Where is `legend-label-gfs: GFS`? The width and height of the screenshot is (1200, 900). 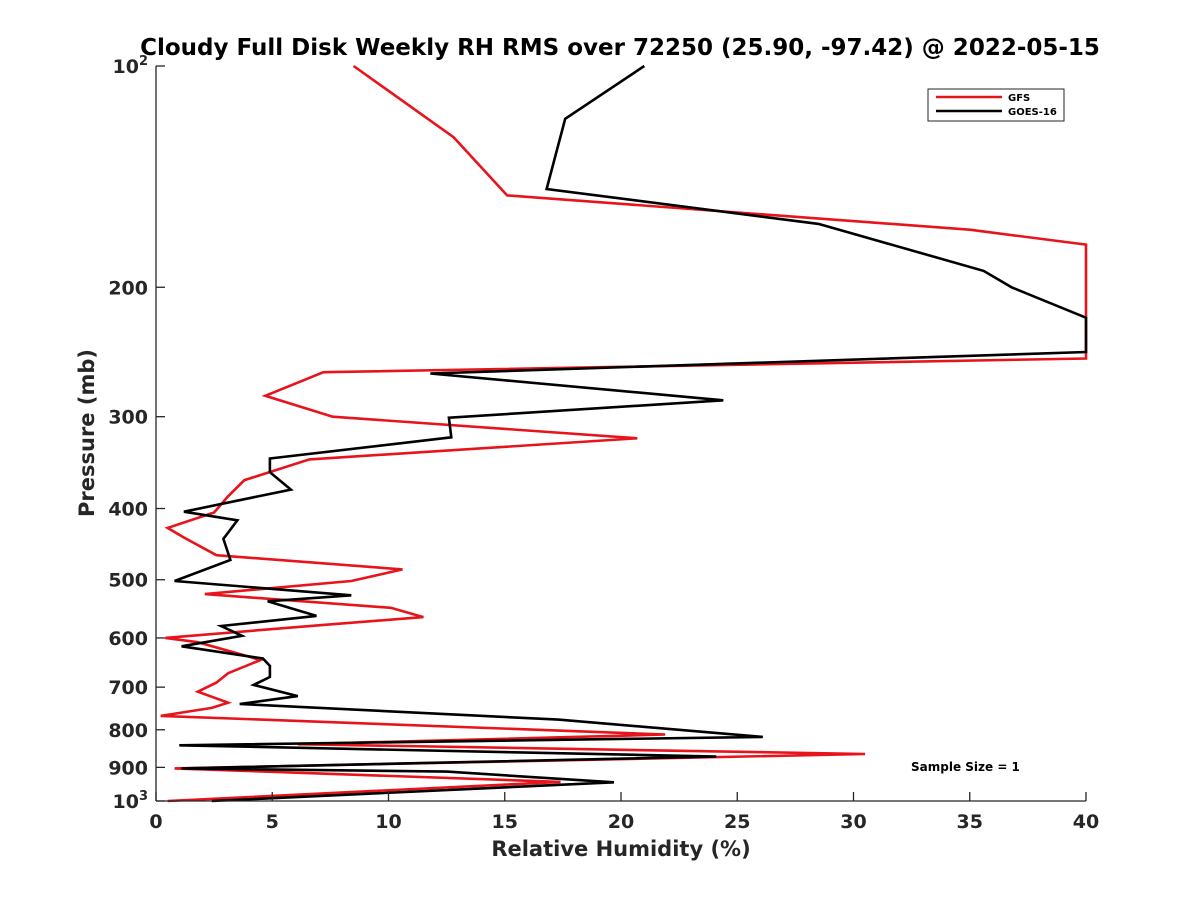
legend-label-gfs: GFS is located at coordinates (1019, 98).